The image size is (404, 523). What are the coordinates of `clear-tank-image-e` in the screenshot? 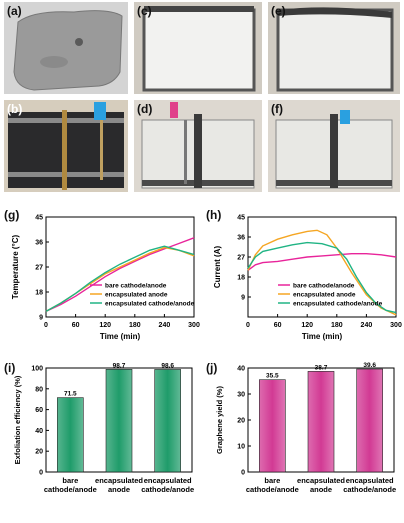 It's located at (335, 49).